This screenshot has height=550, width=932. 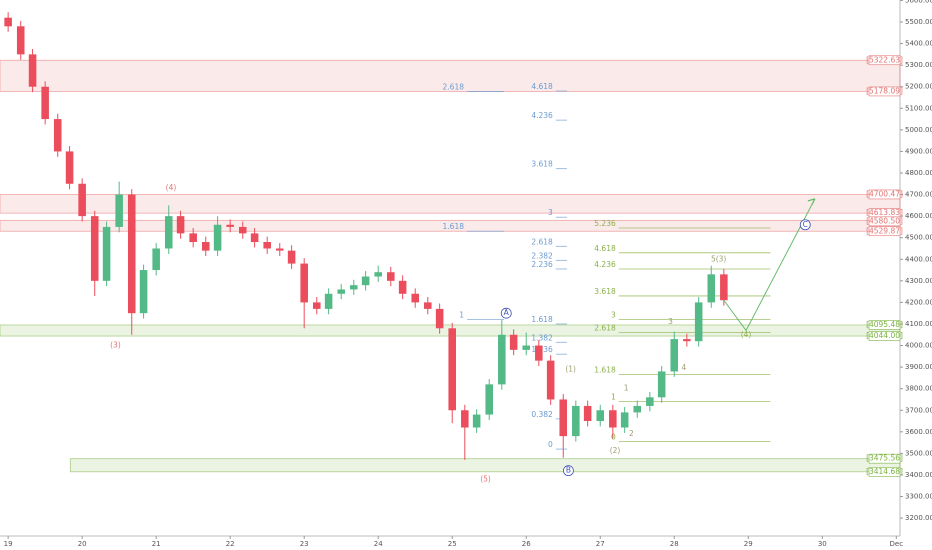 I want to click on x-tick-label: 24, so click(x=378, y=544).